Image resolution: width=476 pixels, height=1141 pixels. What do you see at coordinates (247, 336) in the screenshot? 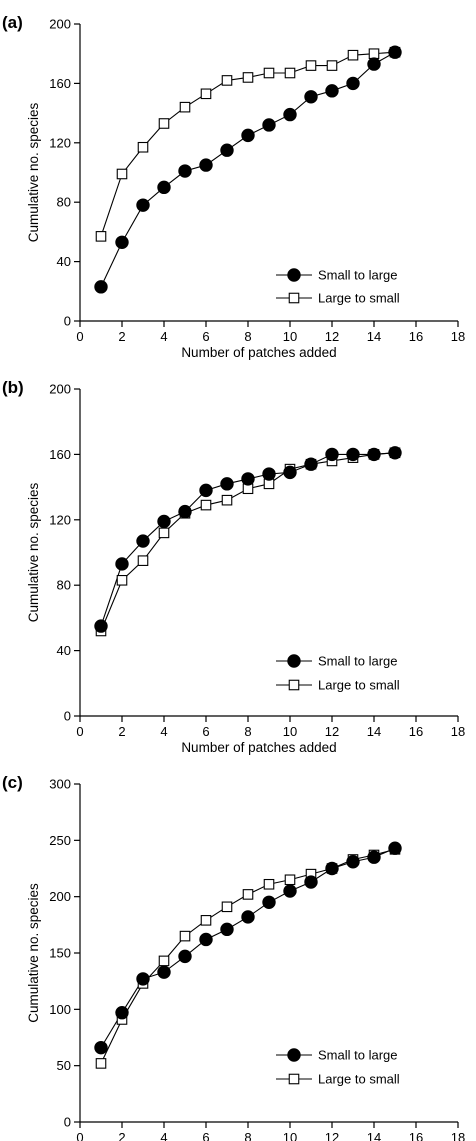
I see `x-tick-label: 8` at bounding box center [247, 336].